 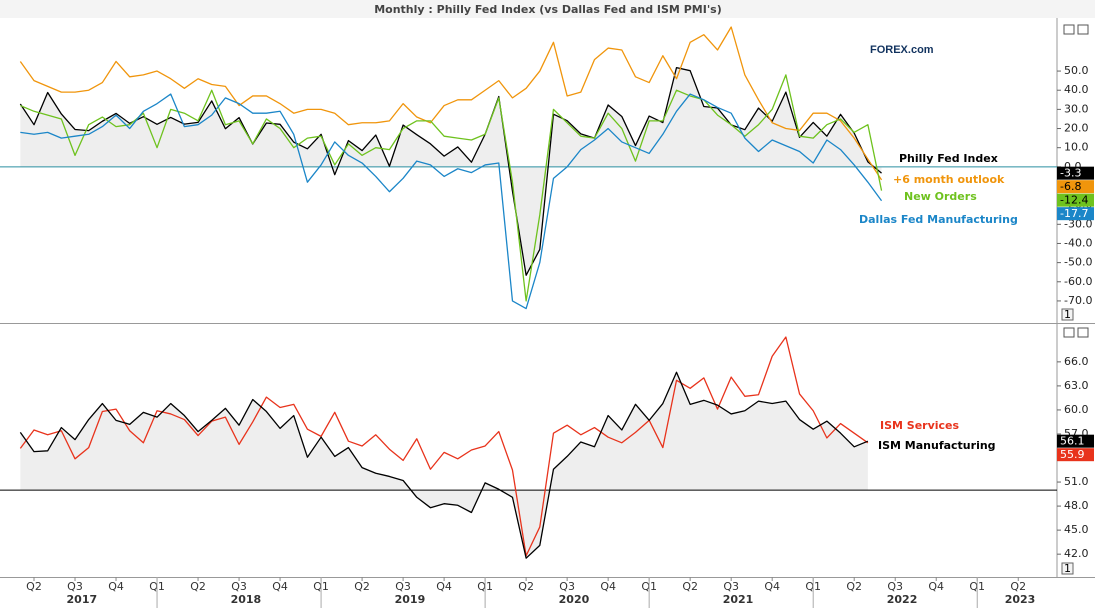 What do you see at coordinates (1076, 481) in the screenshot?
I see `y-tick-label: 51.0` at bounding box center [1076, 481].